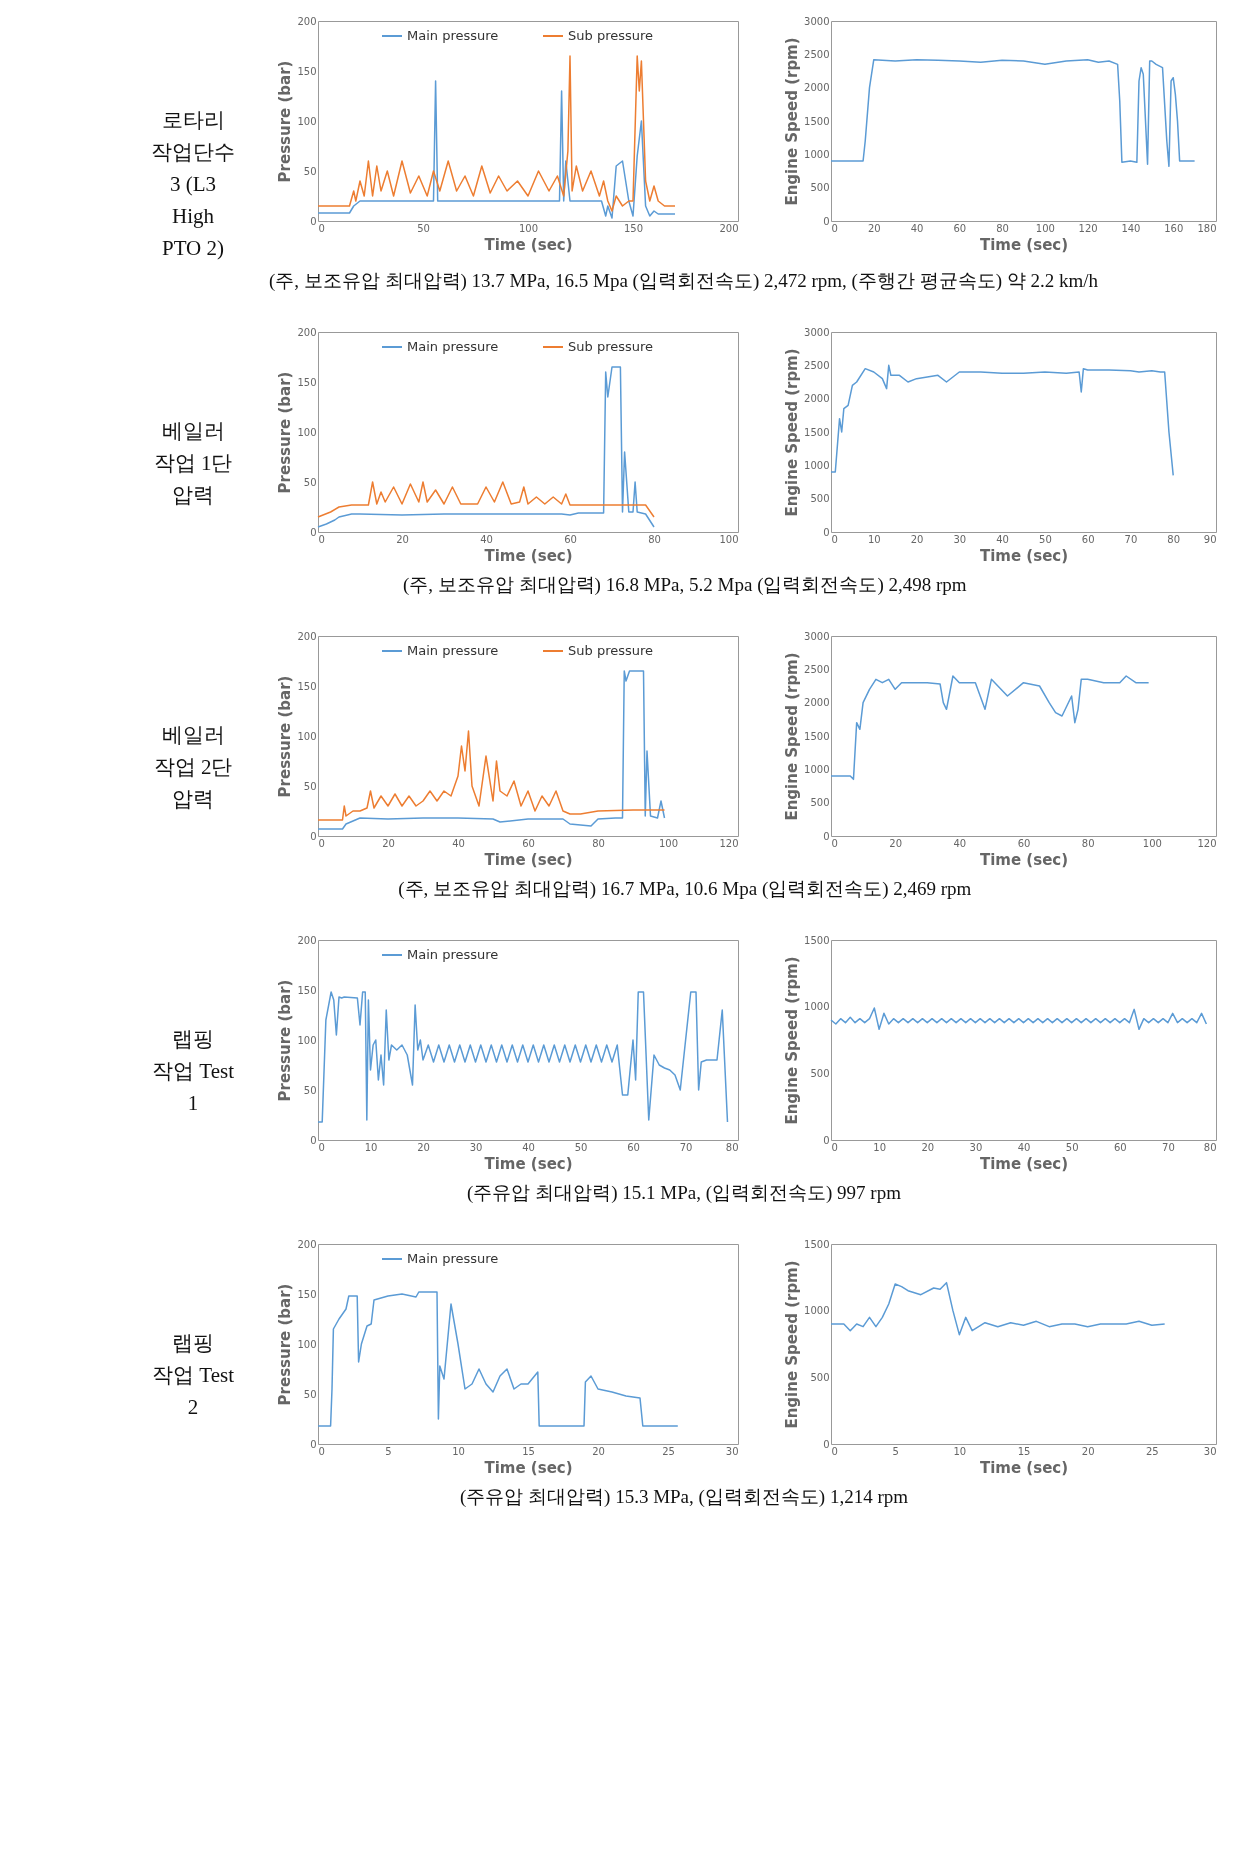 The image size is (1236, 1849). I want to click on text: 랩핑 작업 Test 1, so click(193, 1071).